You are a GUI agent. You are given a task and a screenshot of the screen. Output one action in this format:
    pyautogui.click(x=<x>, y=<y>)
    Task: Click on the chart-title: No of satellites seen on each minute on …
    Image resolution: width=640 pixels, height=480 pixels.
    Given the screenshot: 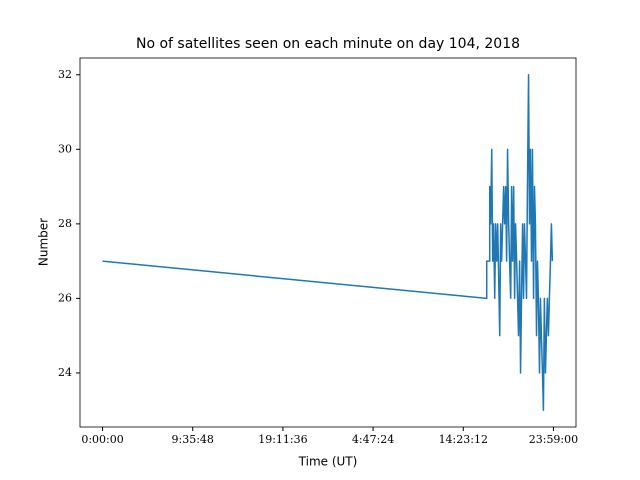 What is the action you would take?
    pyautogui.click(x=328, y=44)
    